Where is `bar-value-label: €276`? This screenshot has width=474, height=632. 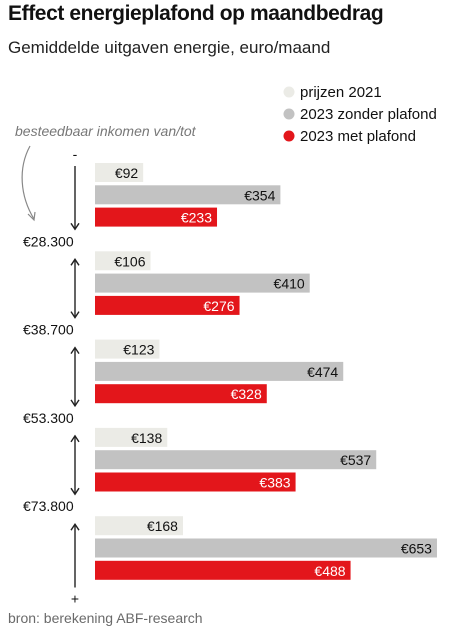
bar-value-label: €276 is located at coordinates (218, 306).